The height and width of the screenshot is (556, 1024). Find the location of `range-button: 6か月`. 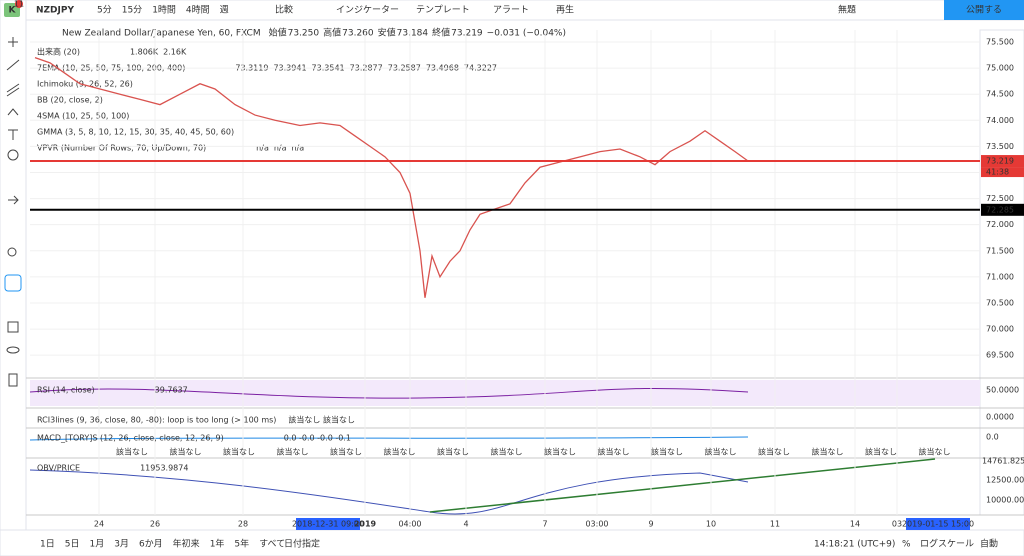

range-button: 6か月 is located at coordinates (151, 544).